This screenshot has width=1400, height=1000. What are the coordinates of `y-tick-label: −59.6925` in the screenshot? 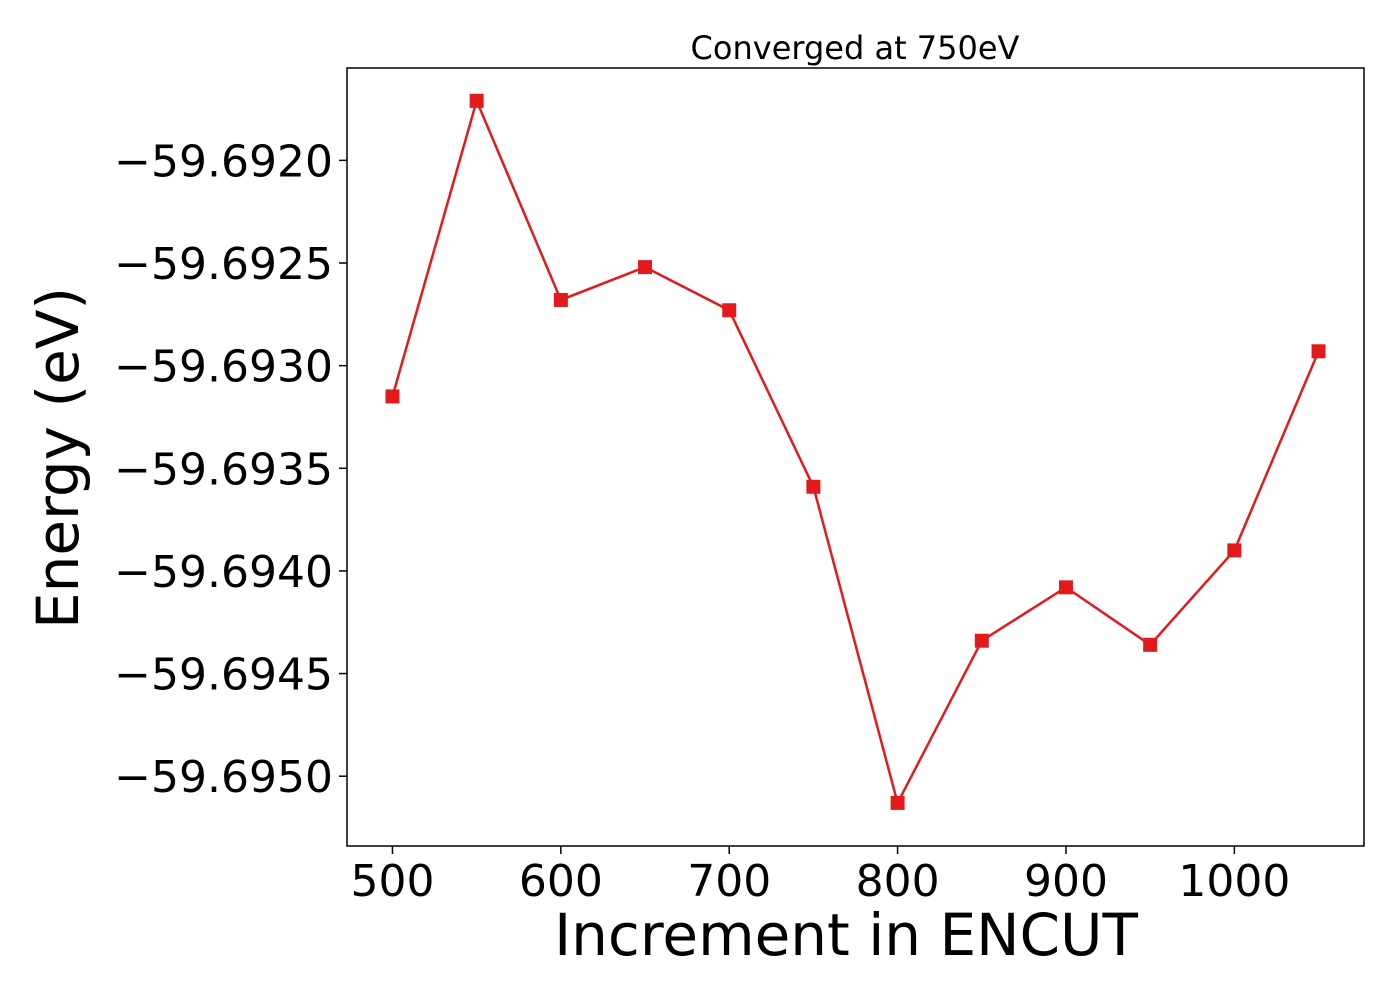 It's located at (223, 264).